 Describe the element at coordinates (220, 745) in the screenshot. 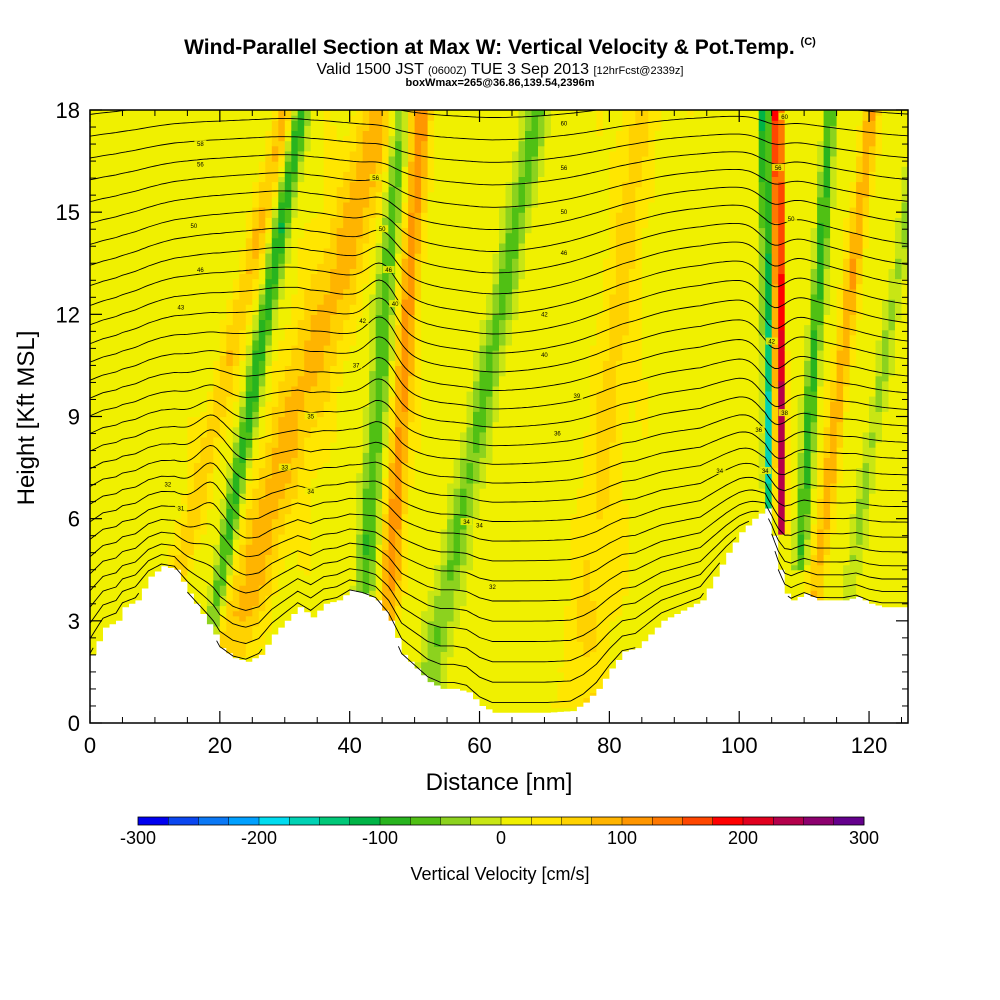

I see `x-tick-label: 20` at that location.